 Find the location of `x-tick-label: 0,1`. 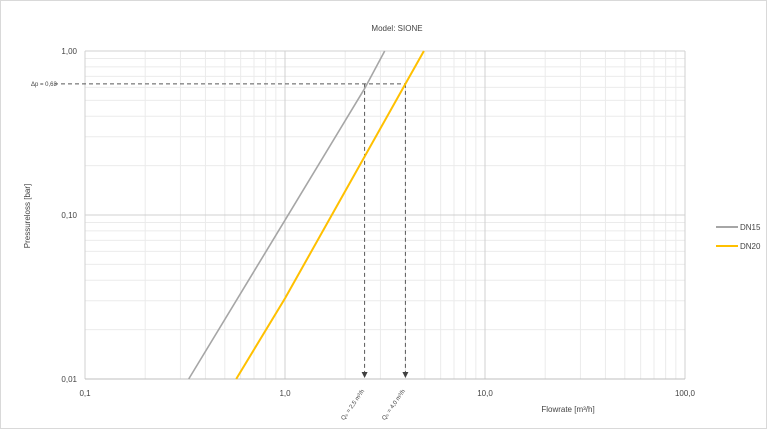

x-tick-label: 0,1 is located at coordinates (85, 393).